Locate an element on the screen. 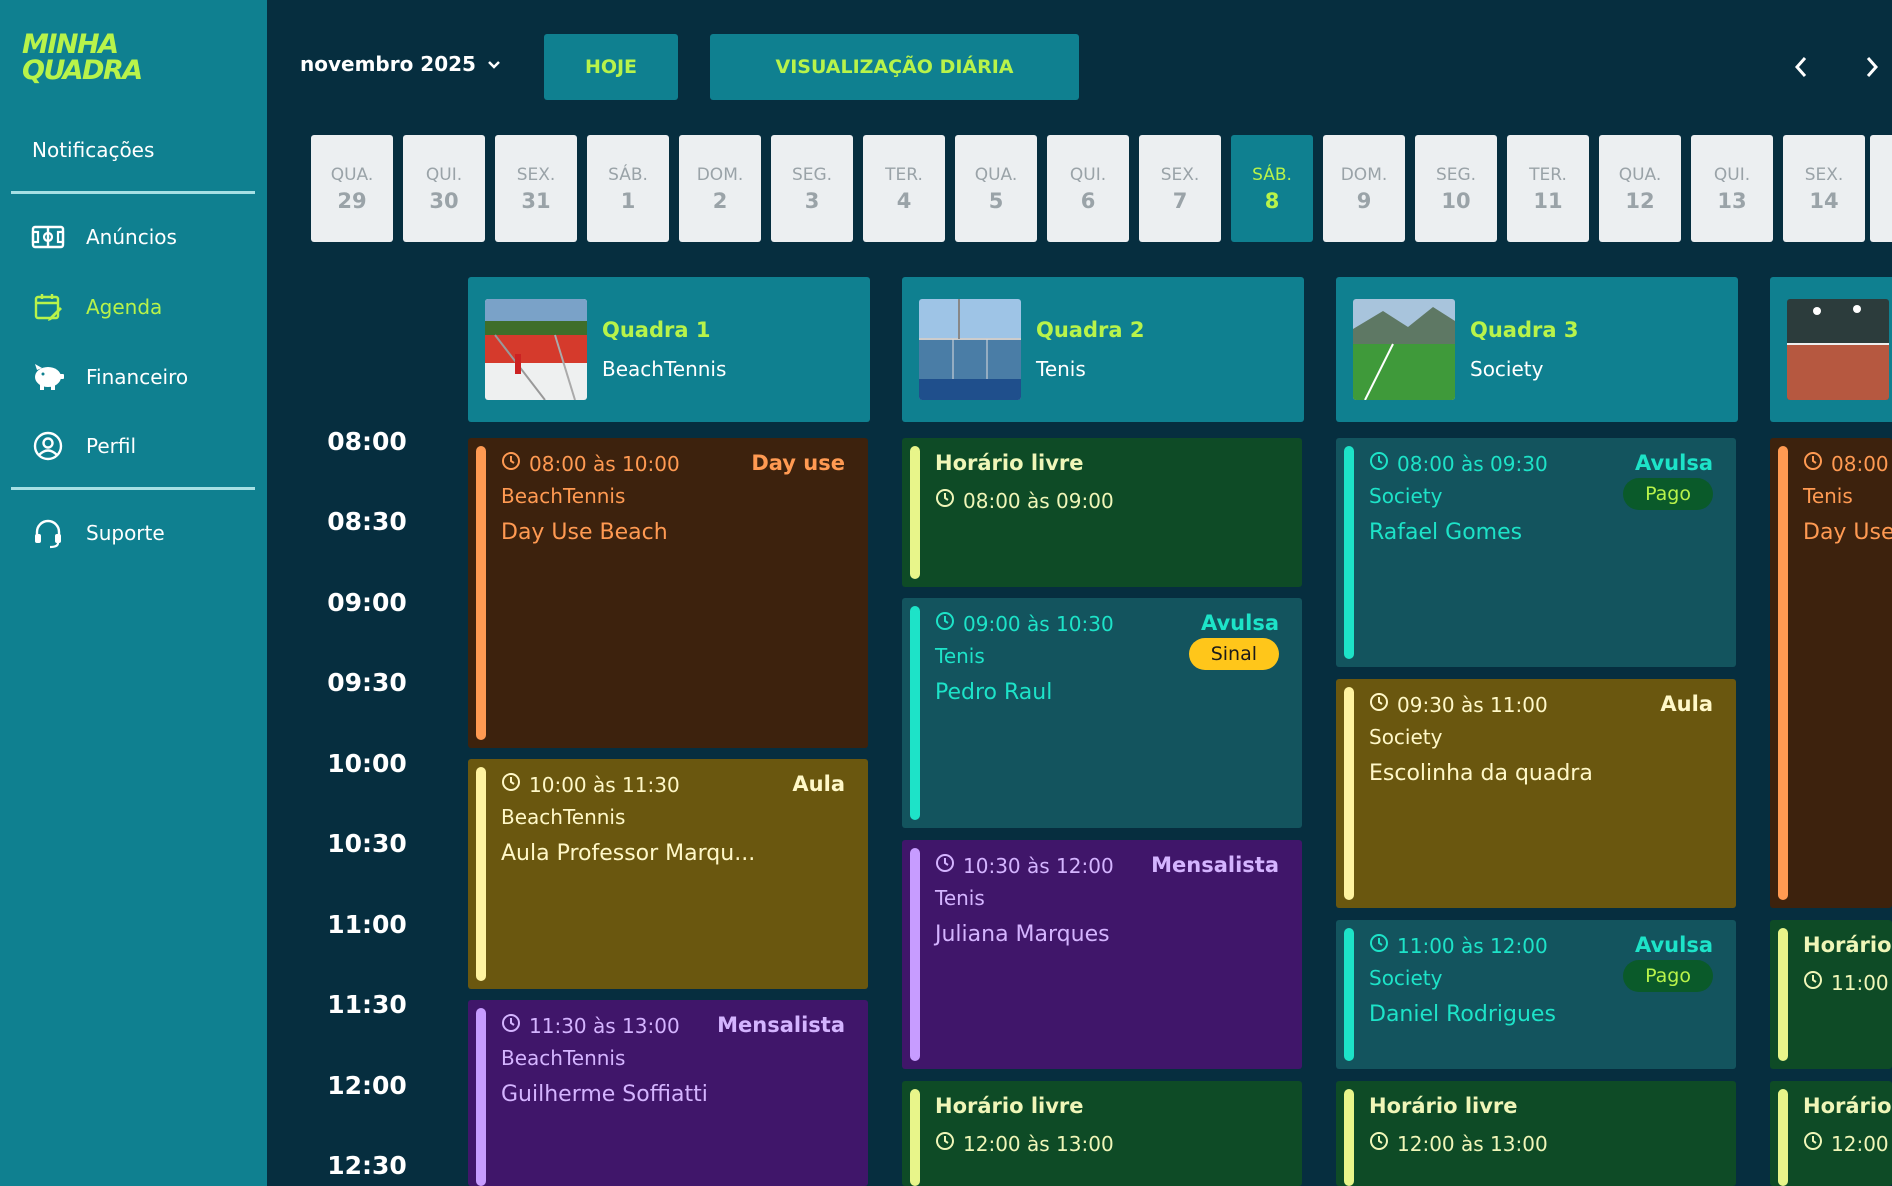  court-name: Quadra 1 is located at coordinates (656, 330).